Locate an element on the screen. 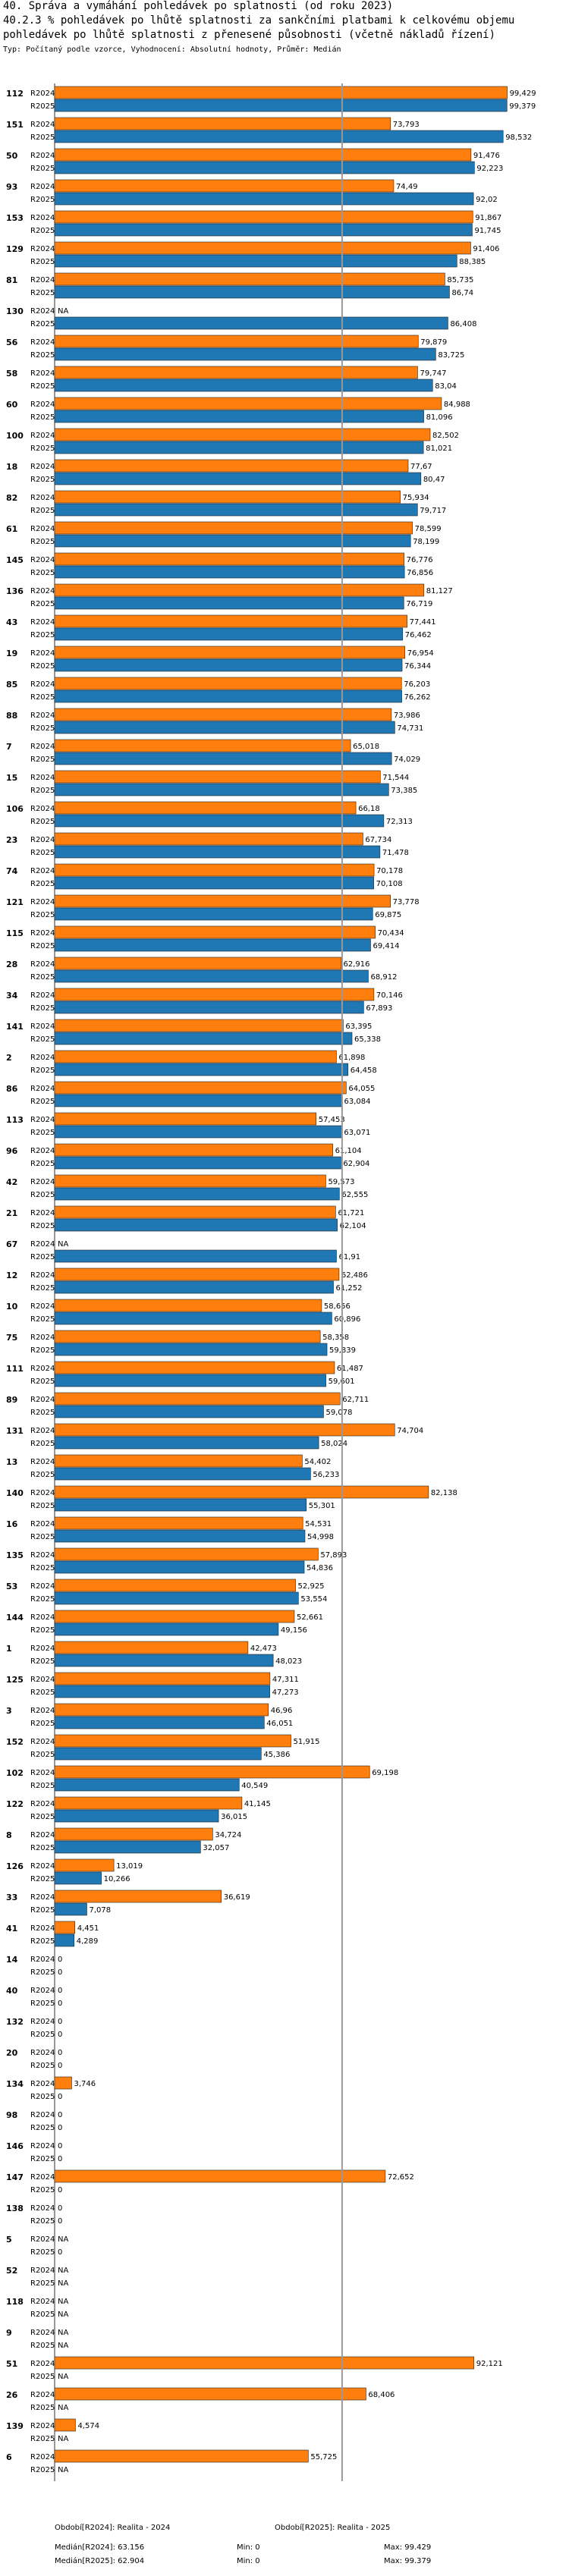  value-label: 73,793 is located at coordinates (406, 125).